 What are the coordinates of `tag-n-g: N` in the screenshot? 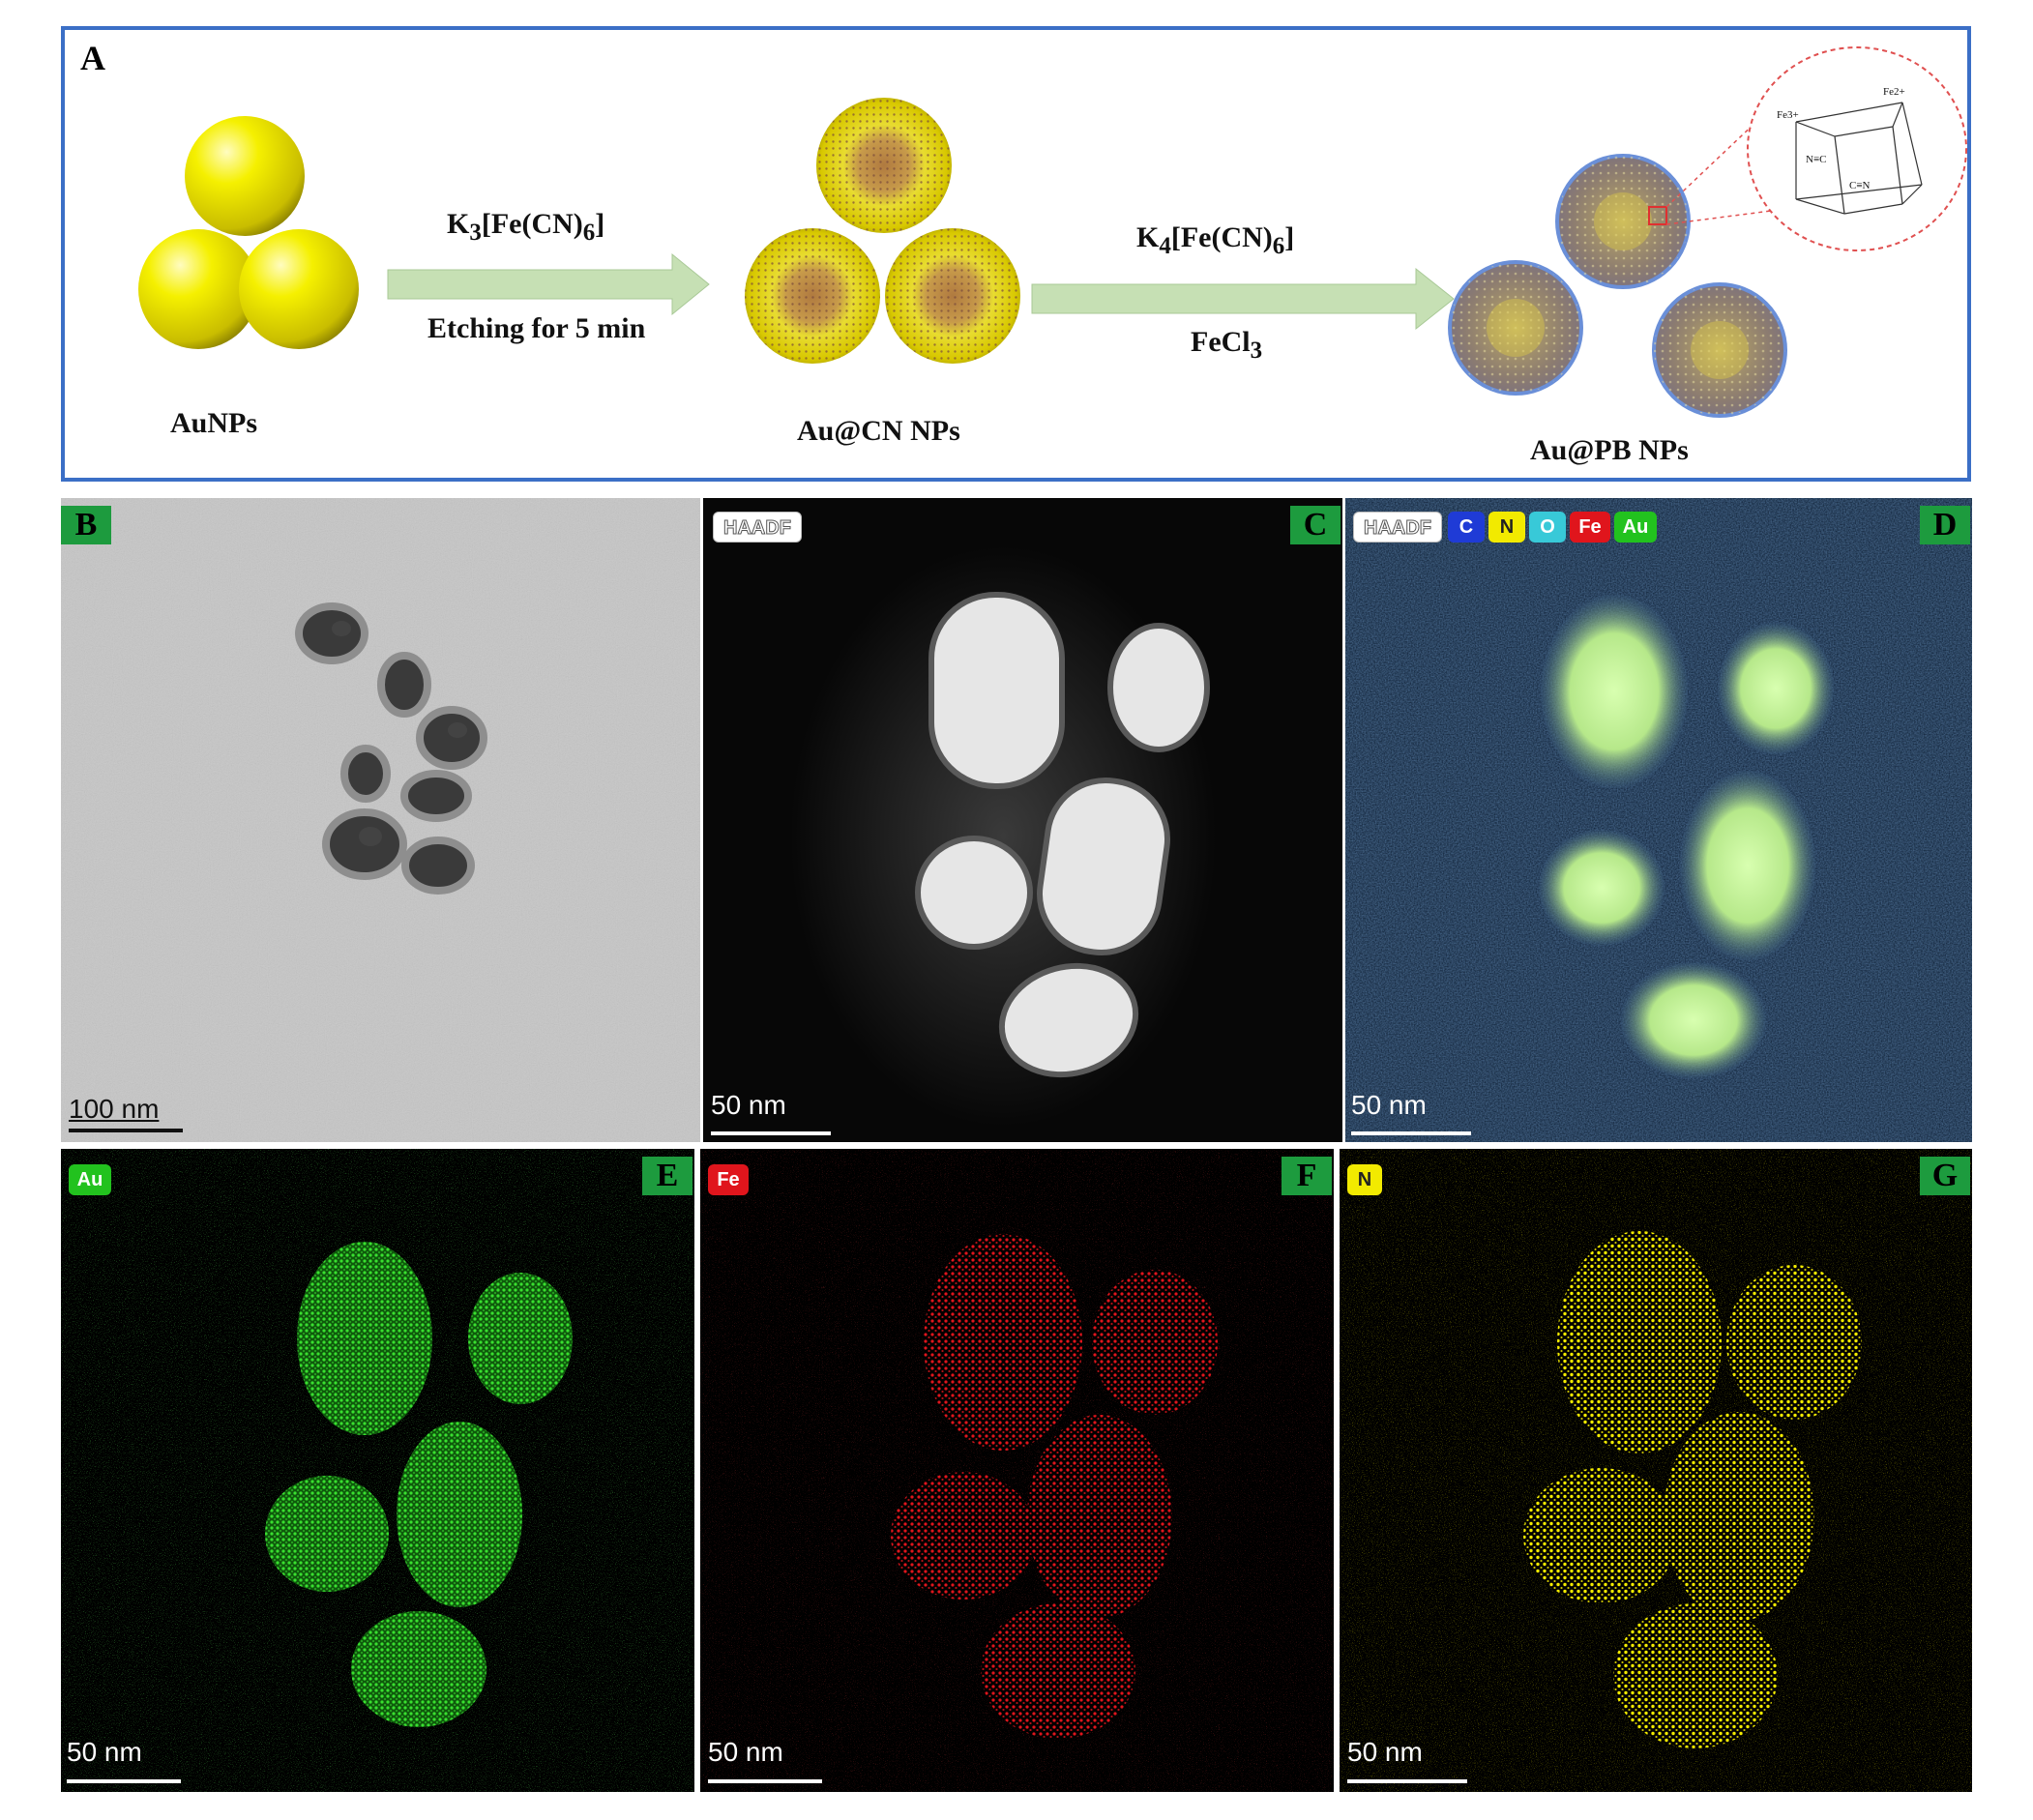 It's located at (1364, 1180).